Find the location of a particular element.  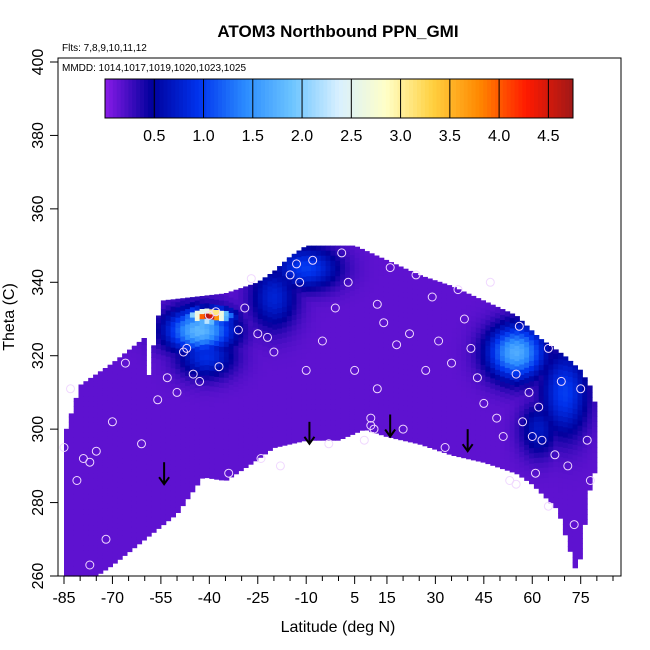

arrow-head is located at coordinates (164, 481).